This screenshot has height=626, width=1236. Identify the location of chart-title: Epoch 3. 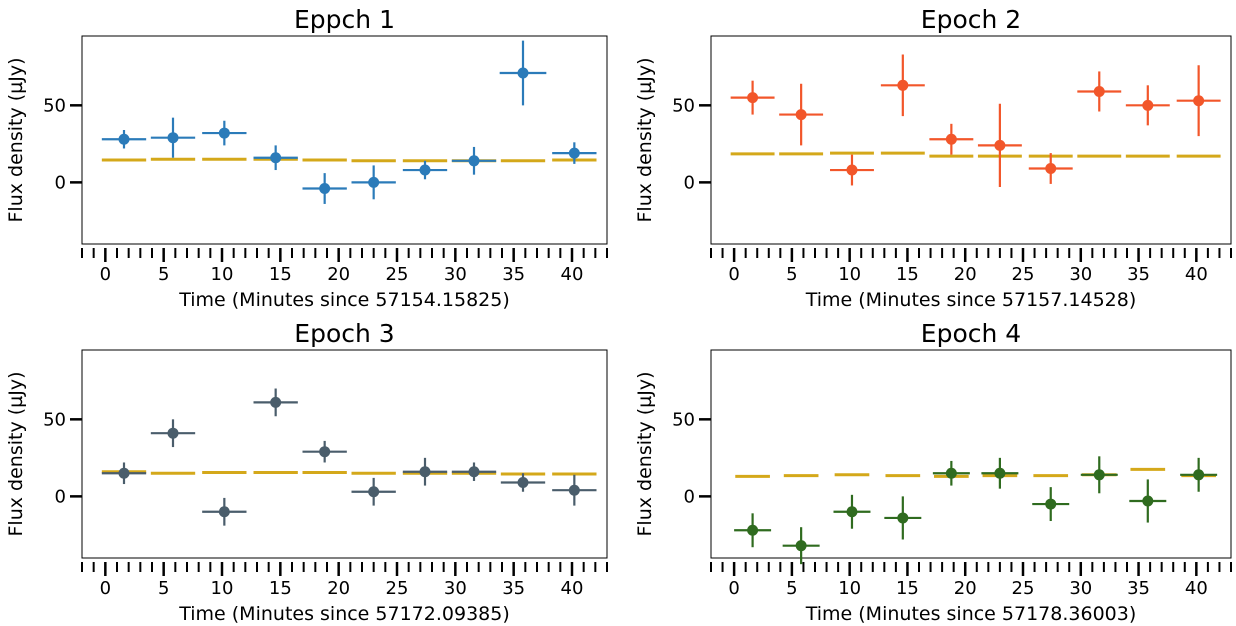
(344, 333).